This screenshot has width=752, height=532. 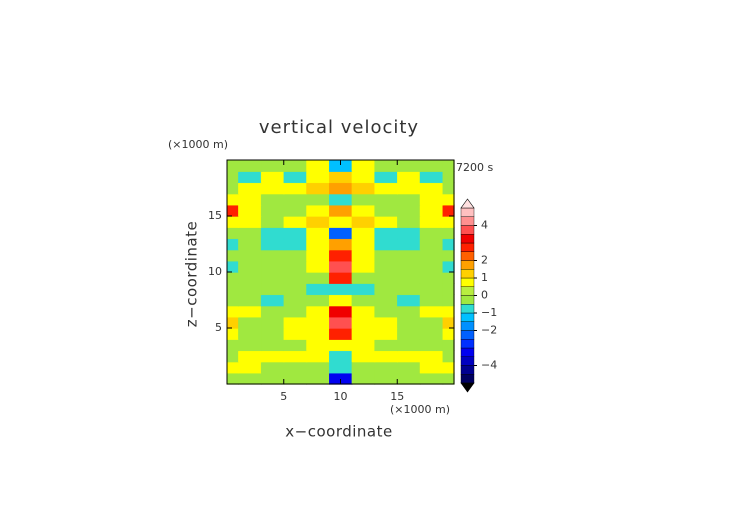 What do you see at coordinates (338, 432) in the screenshot?
I see `x-axis-label: x−coordinate` at bounding box center [338, 432].